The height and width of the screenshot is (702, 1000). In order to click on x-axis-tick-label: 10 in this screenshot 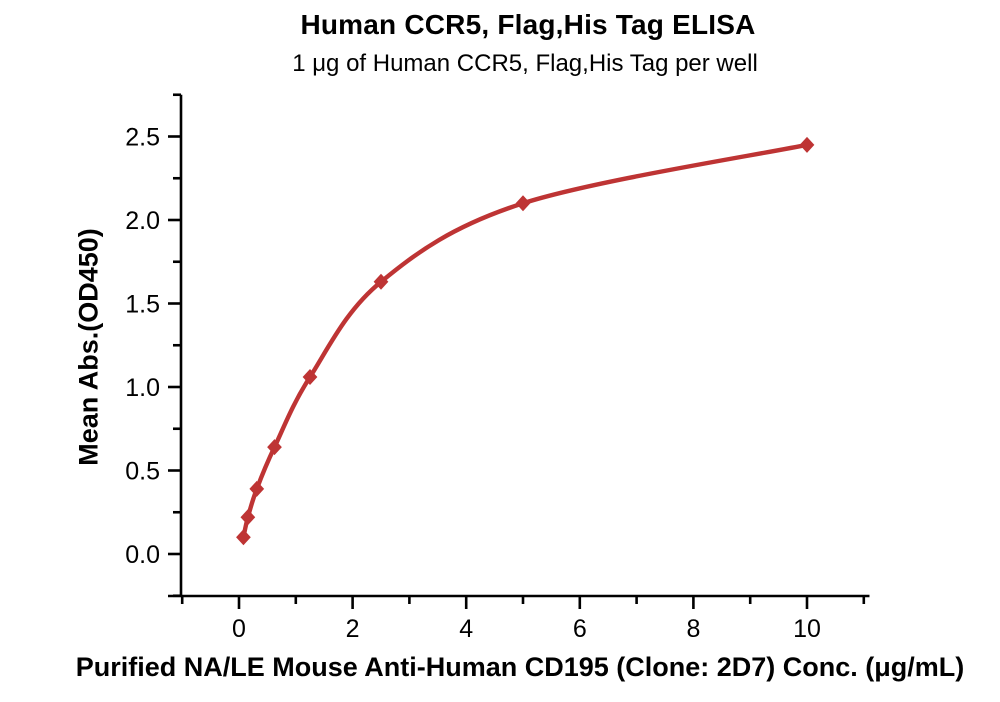, I will do `click(807, 629)`.